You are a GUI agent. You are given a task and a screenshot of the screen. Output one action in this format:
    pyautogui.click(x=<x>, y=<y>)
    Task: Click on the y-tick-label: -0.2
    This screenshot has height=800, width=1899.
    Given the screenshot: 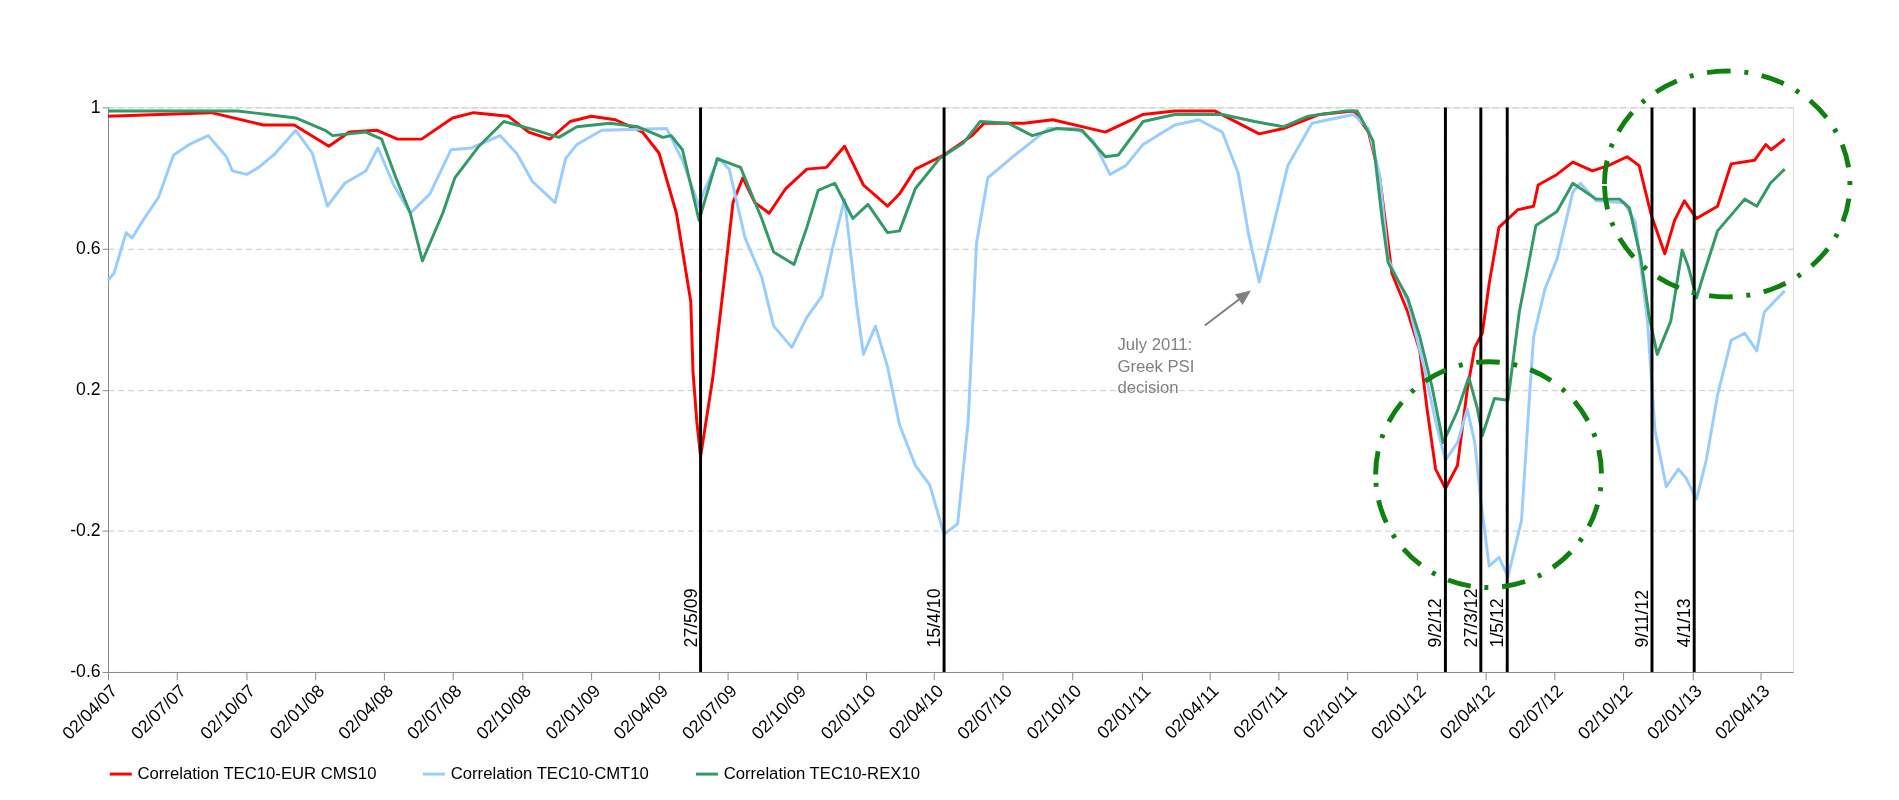 What is the action you would take?
    pyautogui.click(x=85, y=530)
    